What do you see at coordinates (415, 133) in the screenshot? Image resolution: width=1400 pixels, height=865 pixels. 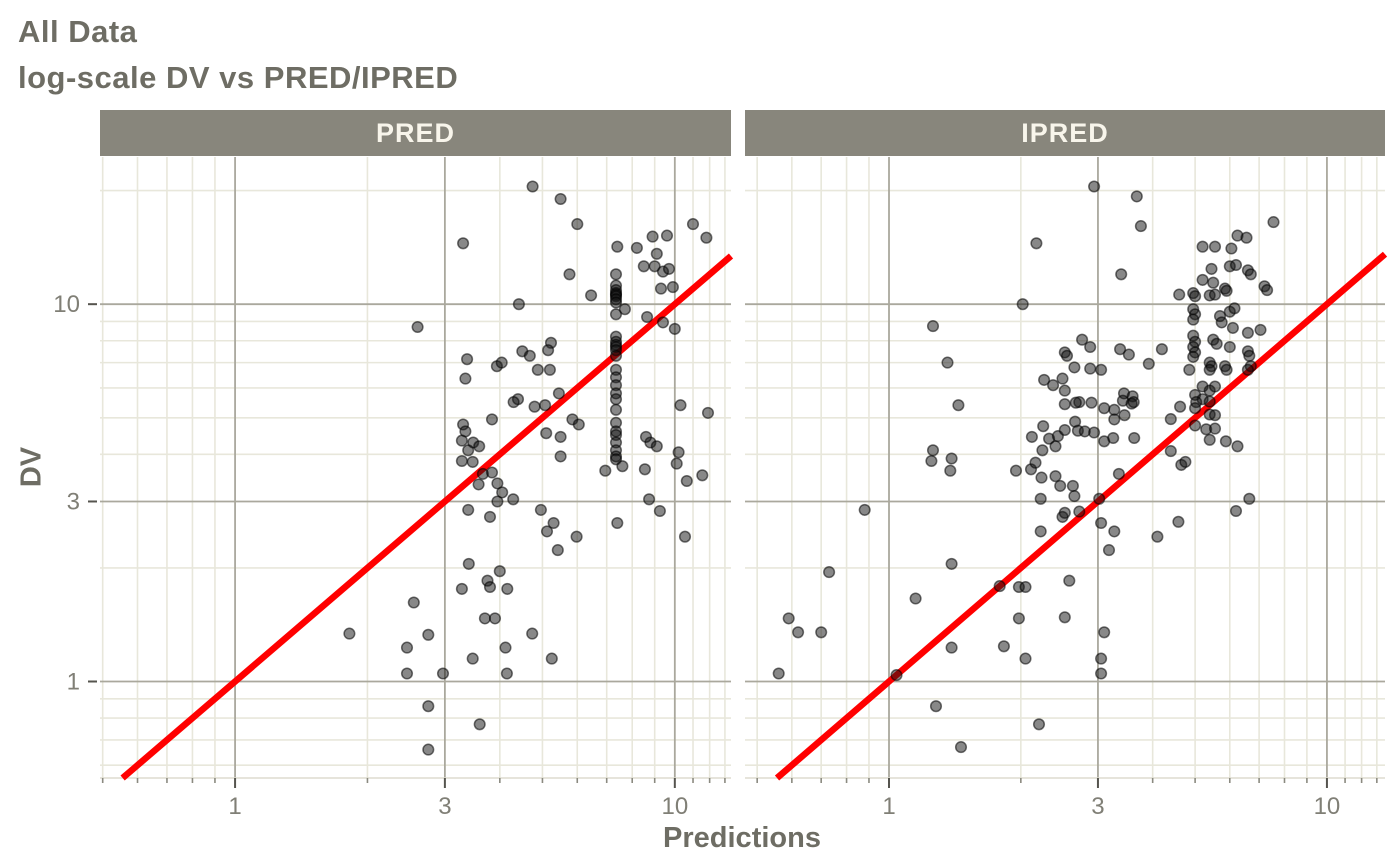 I see `facet-strip-pred: PRED` at bounding box center [415, 133].